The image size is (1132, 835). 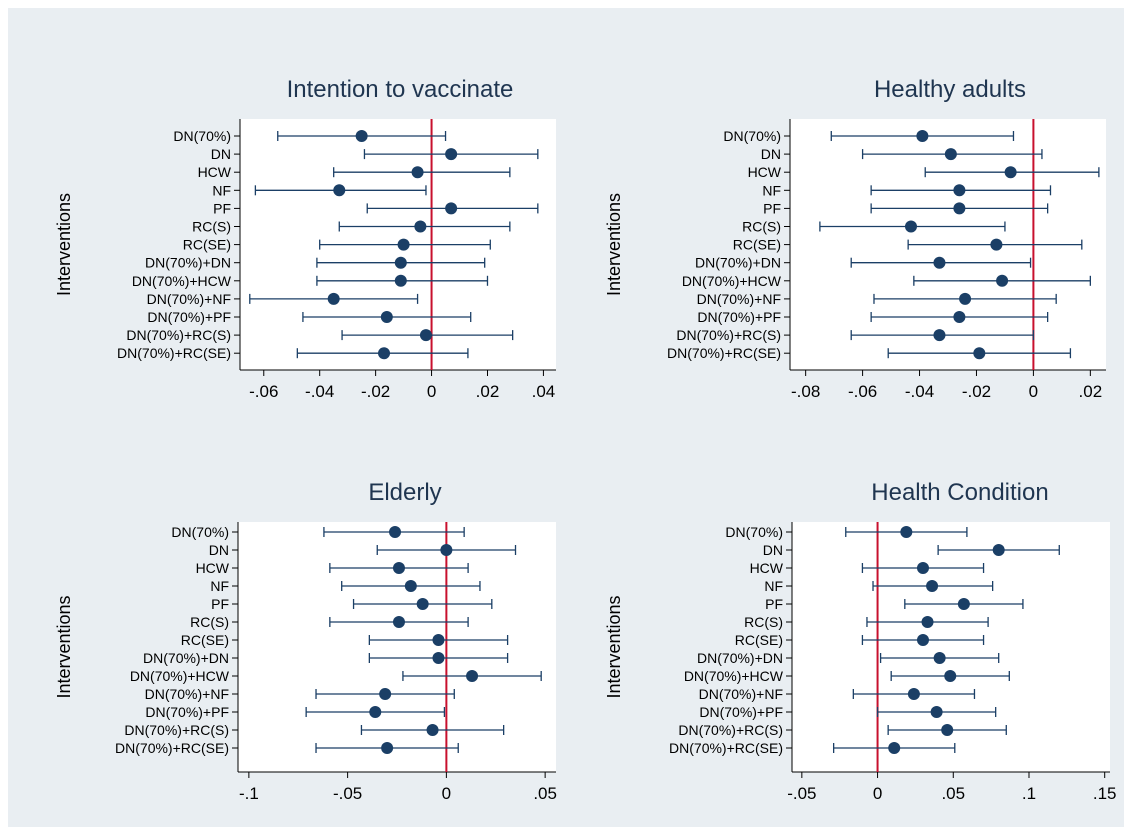 What do you see at coordinates (319, 391) in the screenshot?
I see `x-tick-label: -.04` at bounding box center [319, 391].